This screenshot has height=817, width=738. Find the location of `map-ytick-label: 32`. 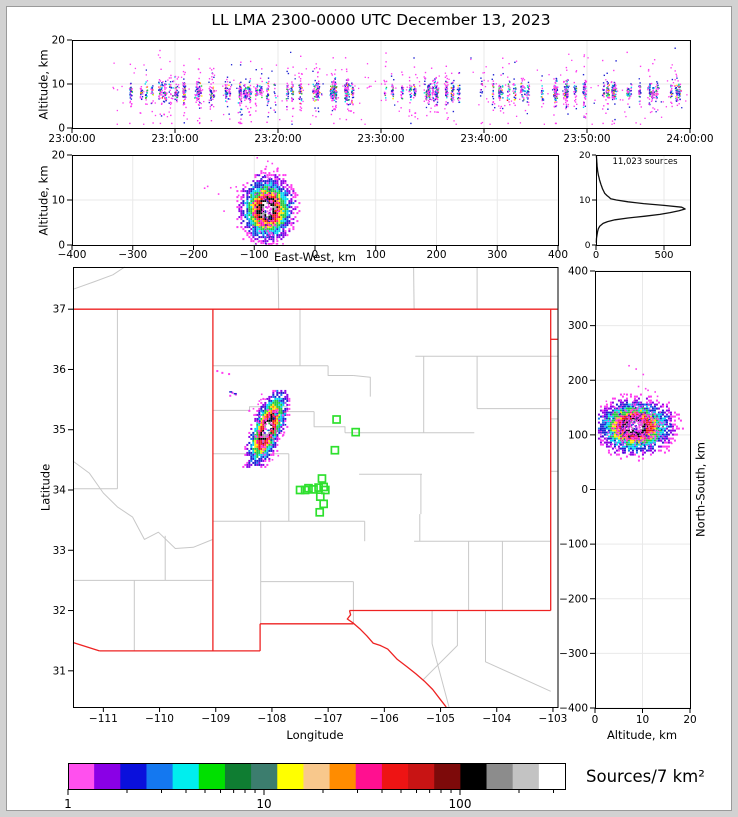

map-ytick-label: 32 is located at coordinates (59, 611).